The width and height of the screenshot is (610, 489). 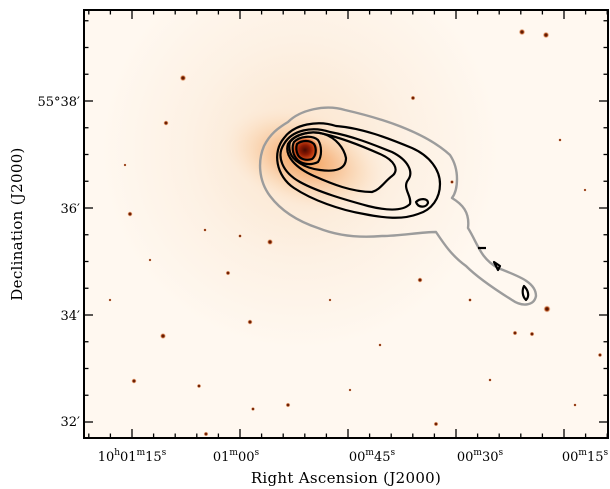 I want to click on ra-tick-label: 10h01m15s, so click(x=132, y=456).